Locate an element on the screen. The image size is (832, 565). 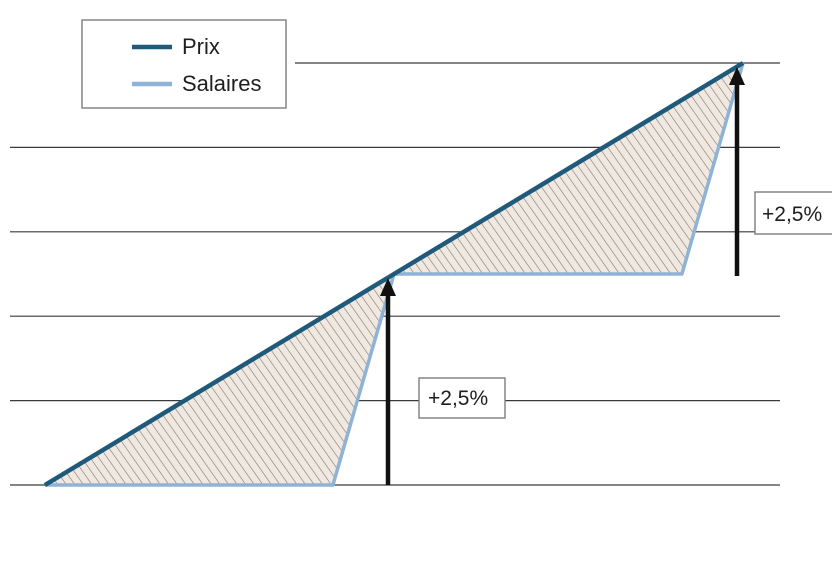
legend-label-salaires: Salaires is located at coordinates (221, 83).